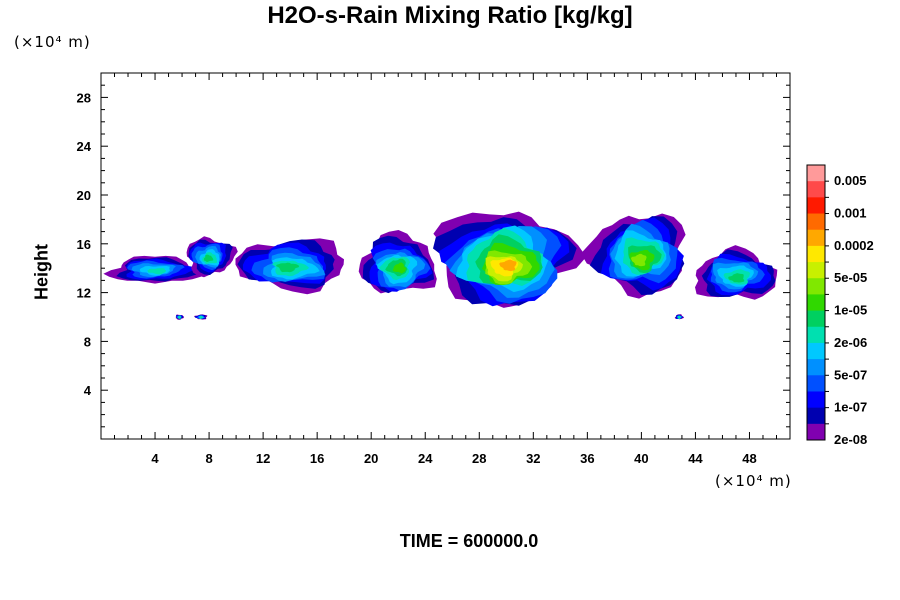  Describe the element at coordinates (425, 458) in the screenshot. I see `x-tick-label: 24` at that location.